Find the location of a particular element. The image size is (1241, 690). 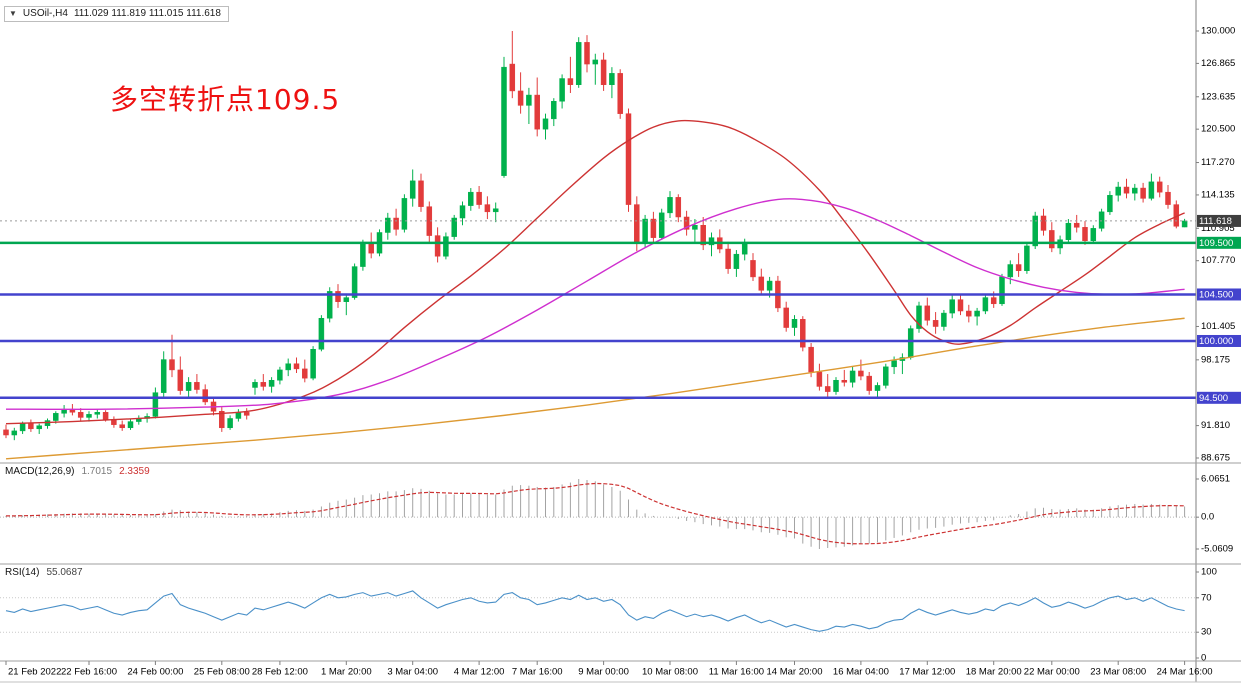

time-label: 9 Mar 00:00 is located at coordinates (603, 672).